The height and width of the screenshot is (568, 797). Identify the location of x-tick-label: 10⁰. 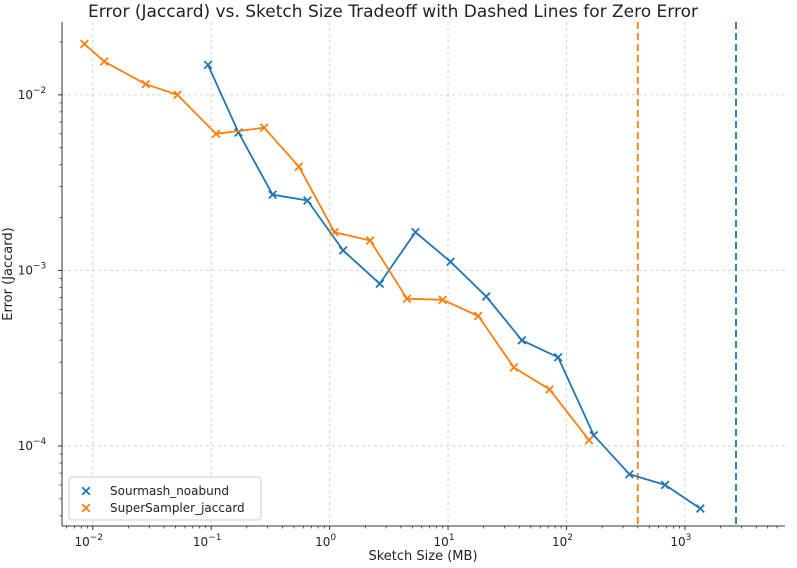
(325, 541).